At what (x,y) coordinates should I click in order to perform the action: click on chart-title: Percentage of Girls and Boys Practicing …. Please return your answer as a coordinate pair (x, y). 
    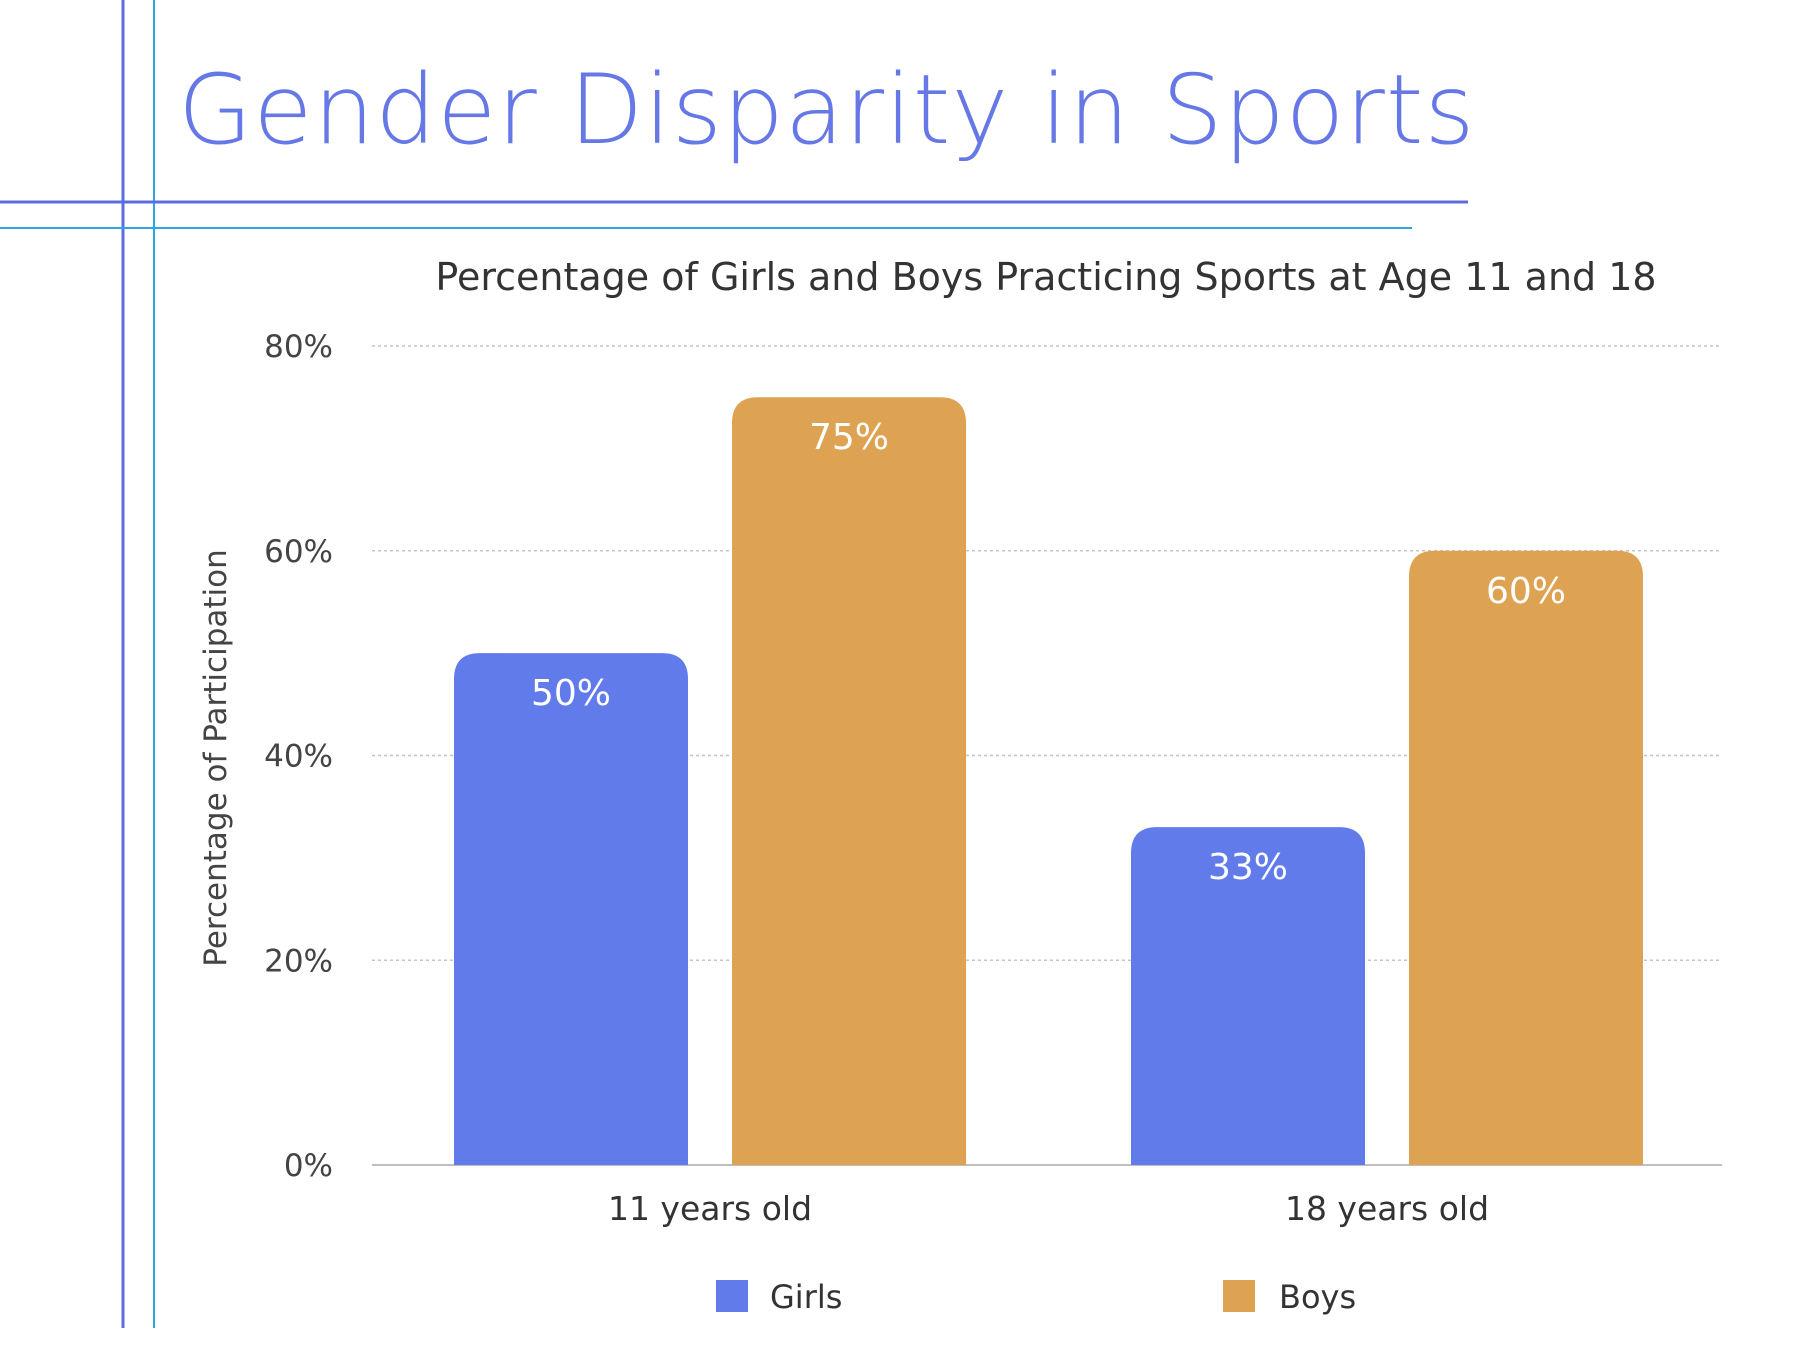
    Looking at the image, I should click on (1045, 277).